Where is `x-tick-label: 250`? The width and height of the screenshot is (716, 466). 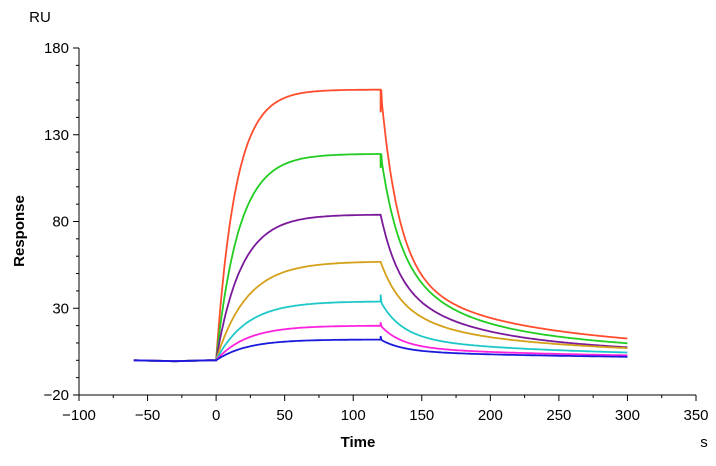
x-tick-label: 250 is located at coordinates (558, 415).